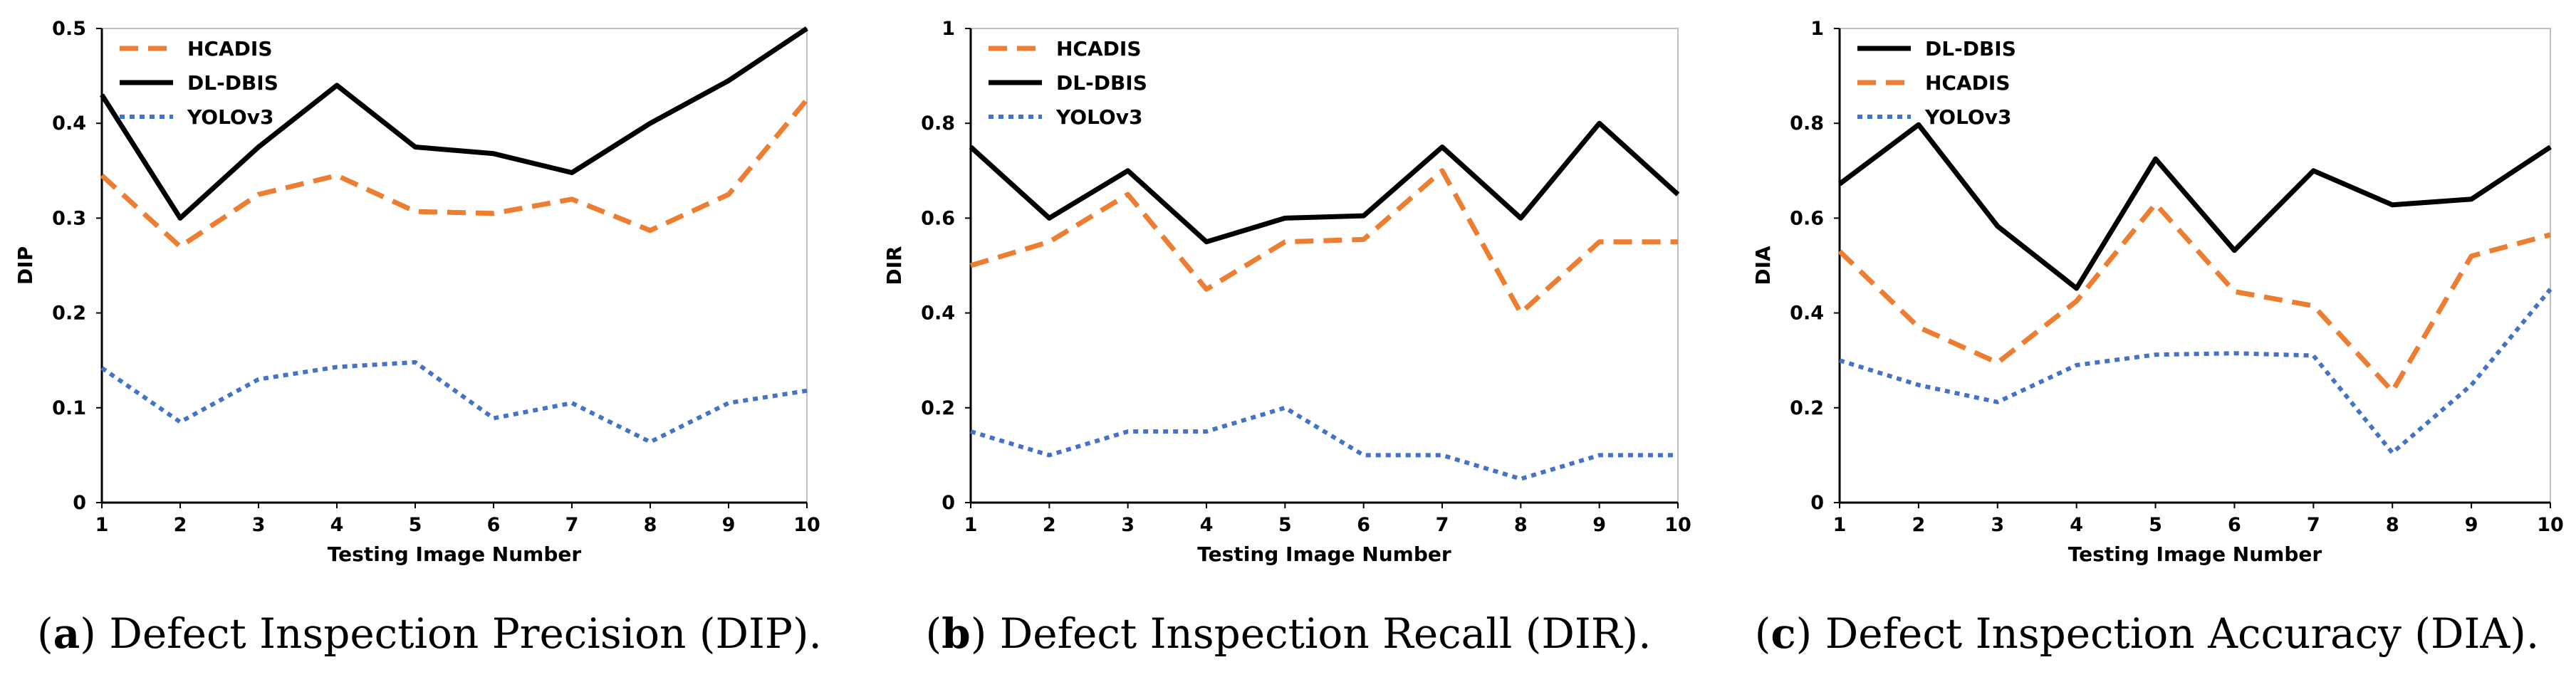  What do you see at coordinates (1998, 525) in the screenshot?
I see `x-tick-label-c: 3` at bounding box center [1998, 525].